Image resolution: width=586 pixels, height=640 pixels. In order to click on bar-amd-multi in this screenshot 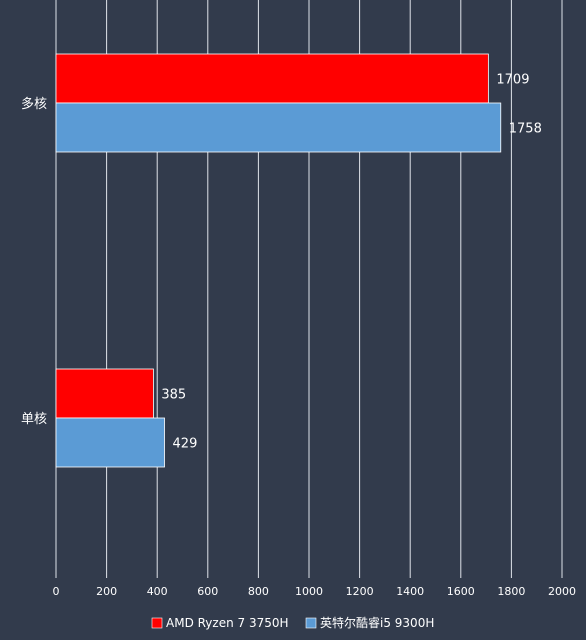, I will do `click(272, 78)`.